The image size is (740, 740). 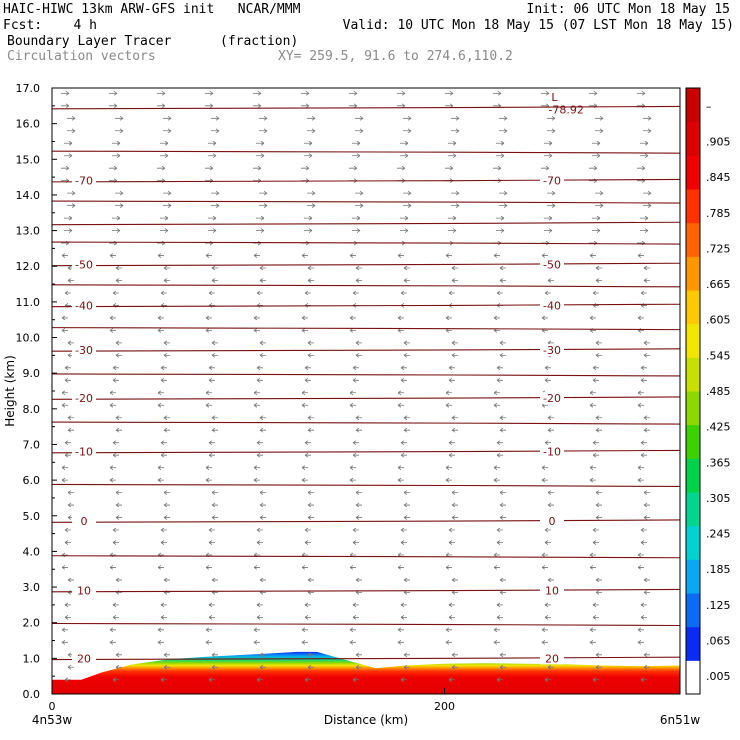 I want to click on isotherm-label: -10, so click(x=552, y=452).